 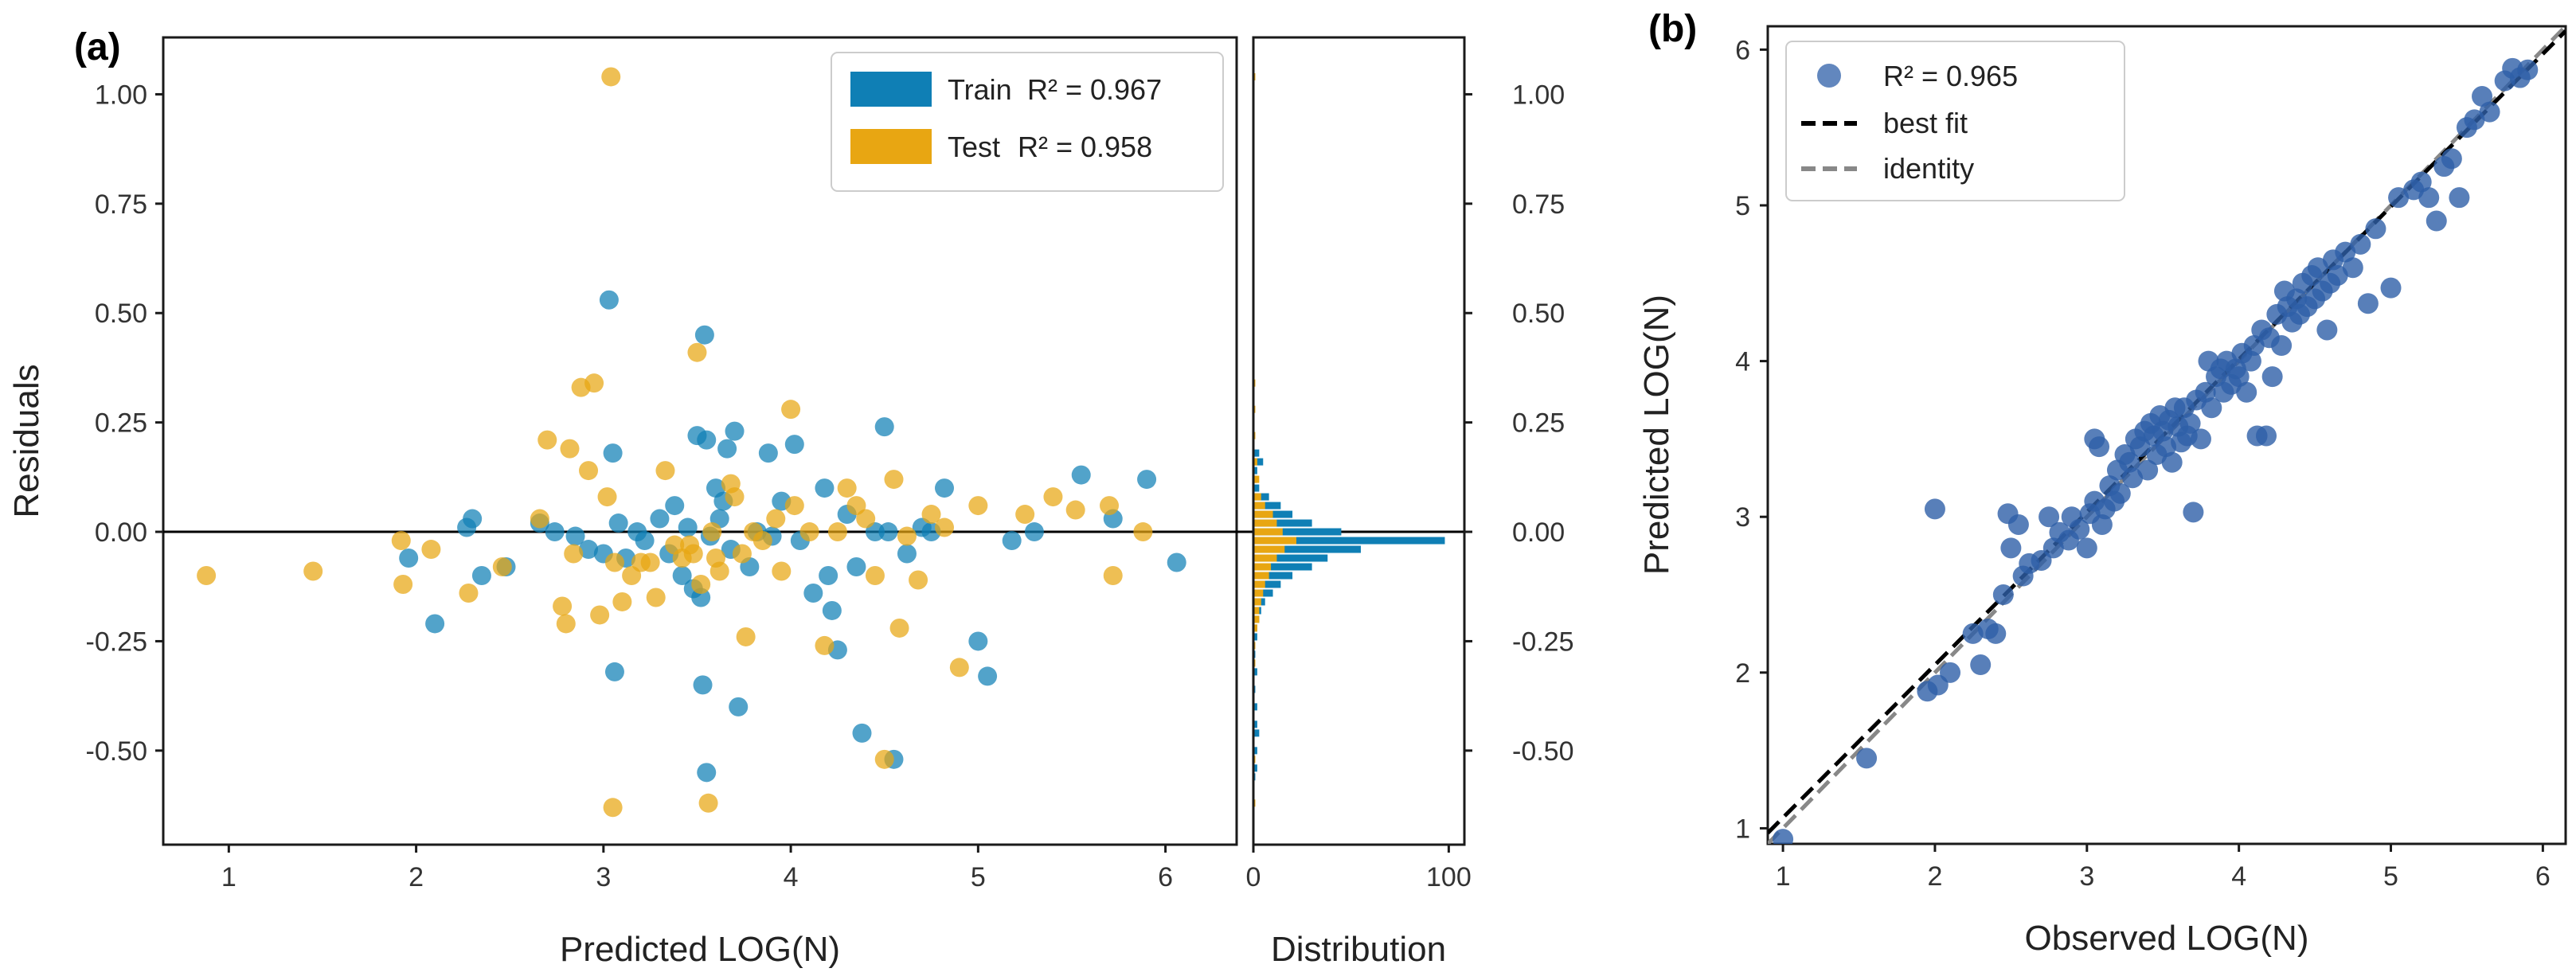 I want to click on parity-legend-box, so click(x=1955, y=121).